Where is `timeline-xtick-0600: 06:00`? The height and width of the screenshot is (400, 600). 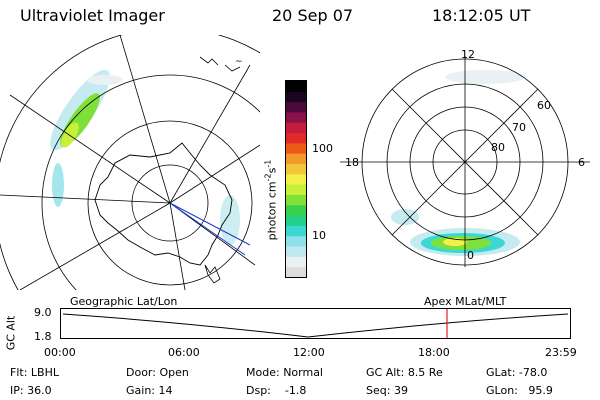 timeline-xtick-0600: 06:00 is located at coordinates (184, 352).